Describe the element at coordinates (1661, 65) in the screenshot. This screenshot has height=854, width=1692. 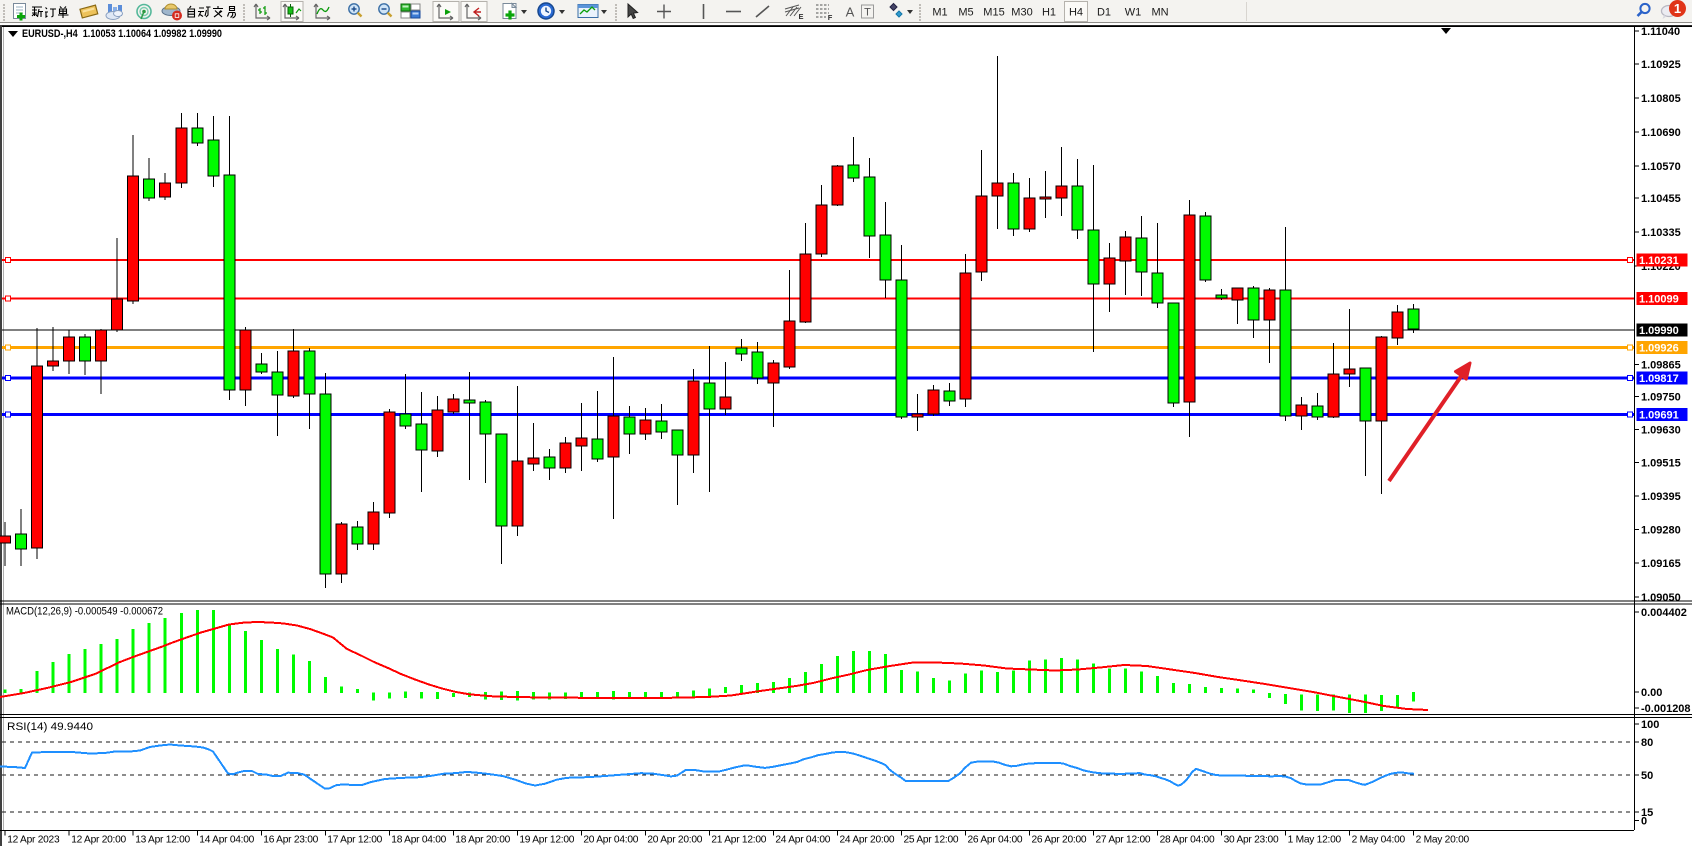
I see `svg-text: 1.10925` at that location.